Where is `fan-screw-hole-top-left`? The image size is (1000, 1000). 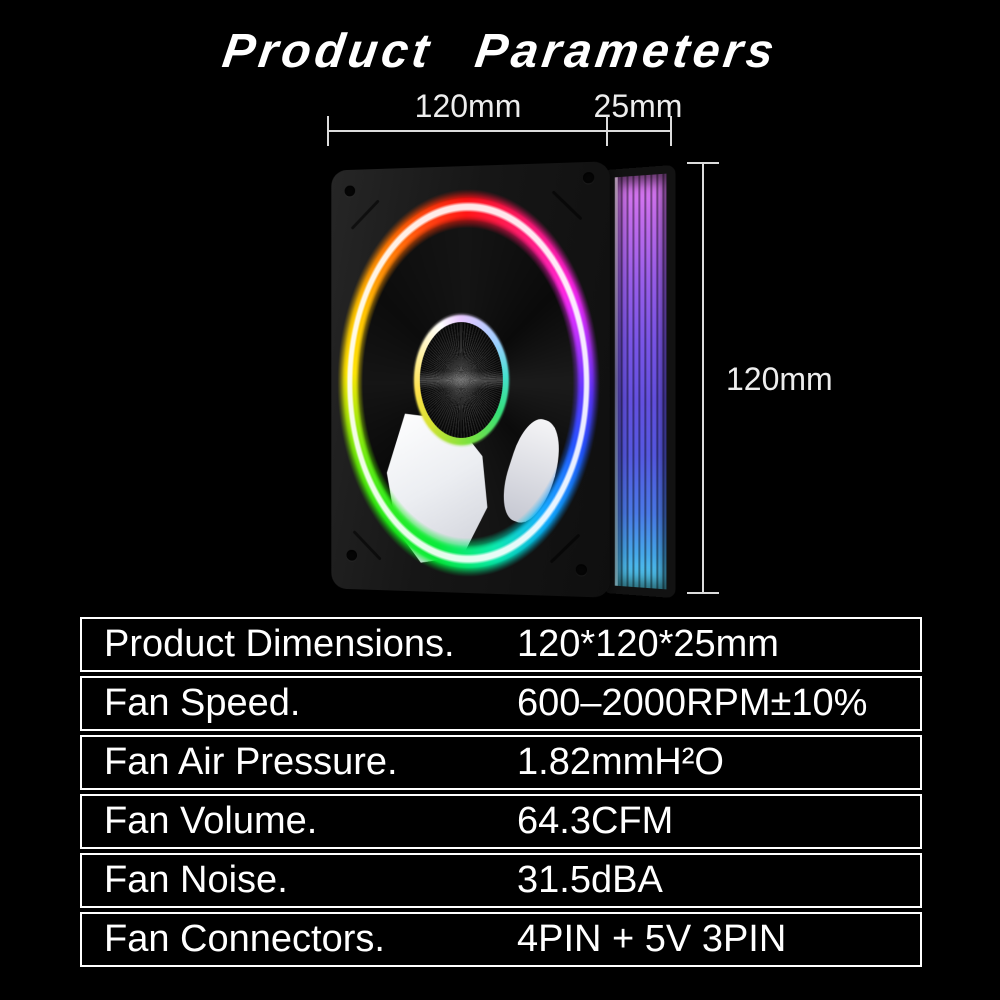 fan-screw-hole-top-left is located at coordinates (350, 191).